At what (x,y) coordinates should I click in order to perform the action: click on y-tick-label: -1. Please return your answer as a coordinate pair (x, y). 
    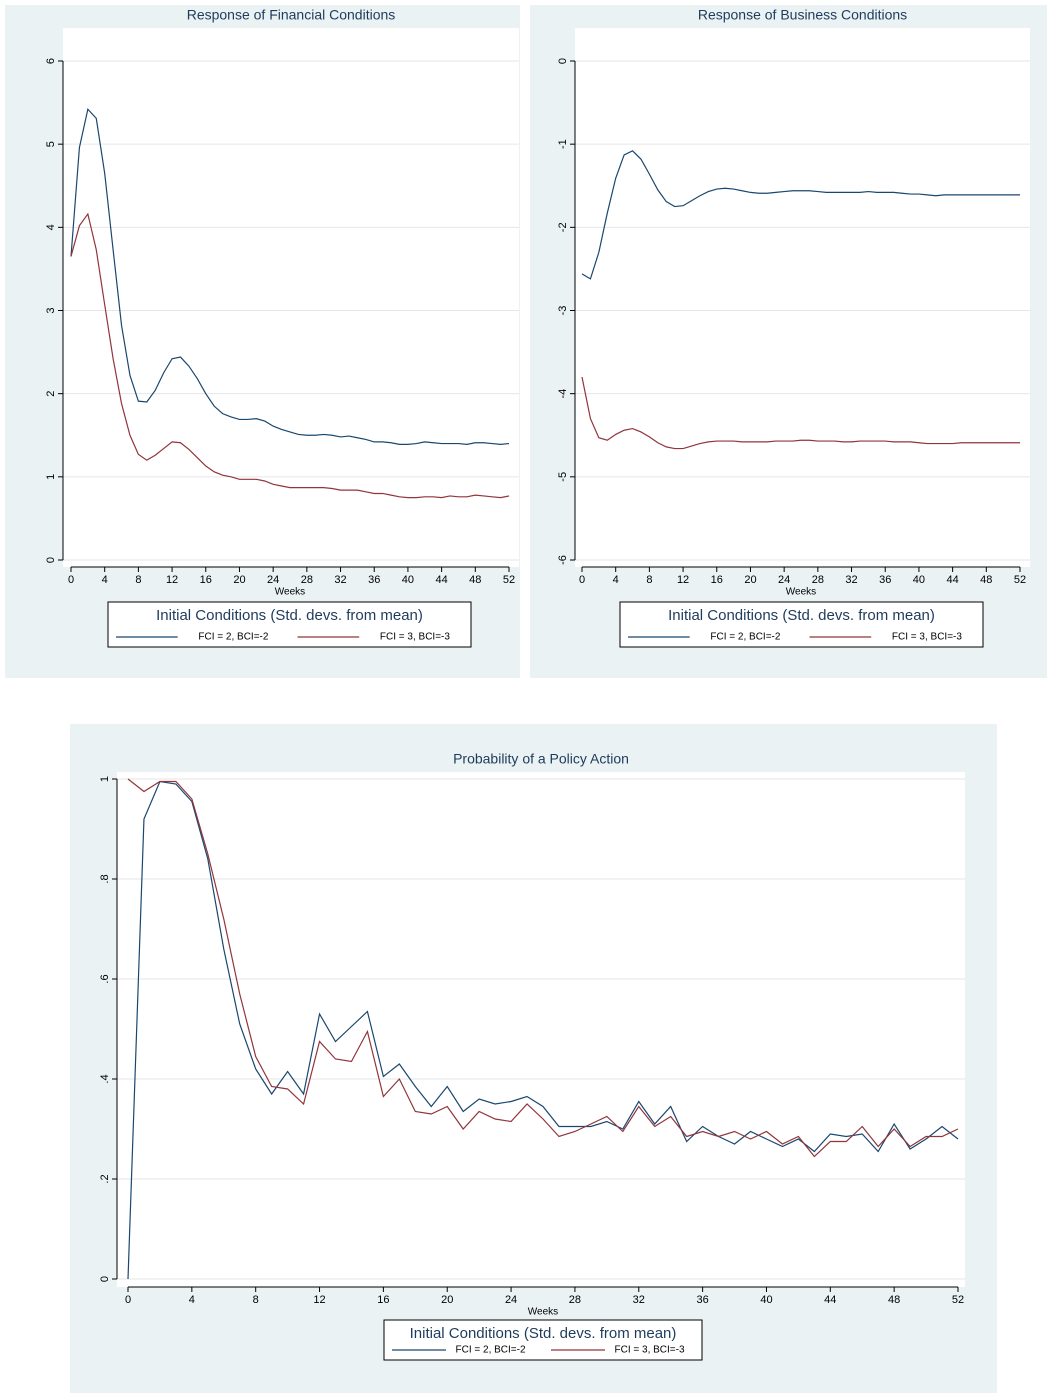
    Looking at the image, I should click on (563, 144).